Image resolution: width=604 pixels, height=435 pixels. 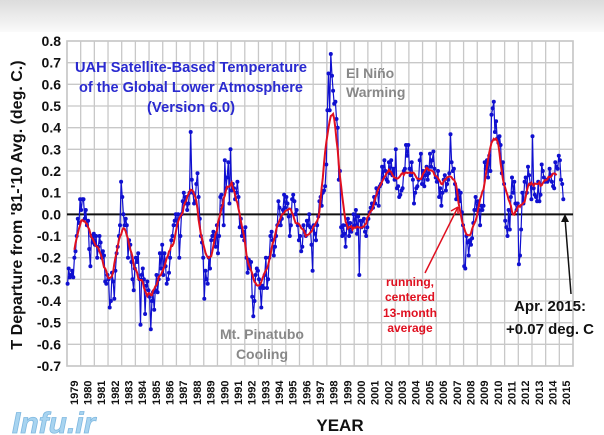 I want to click on y-tick-label: -0.2, so click(x=49, y=258).